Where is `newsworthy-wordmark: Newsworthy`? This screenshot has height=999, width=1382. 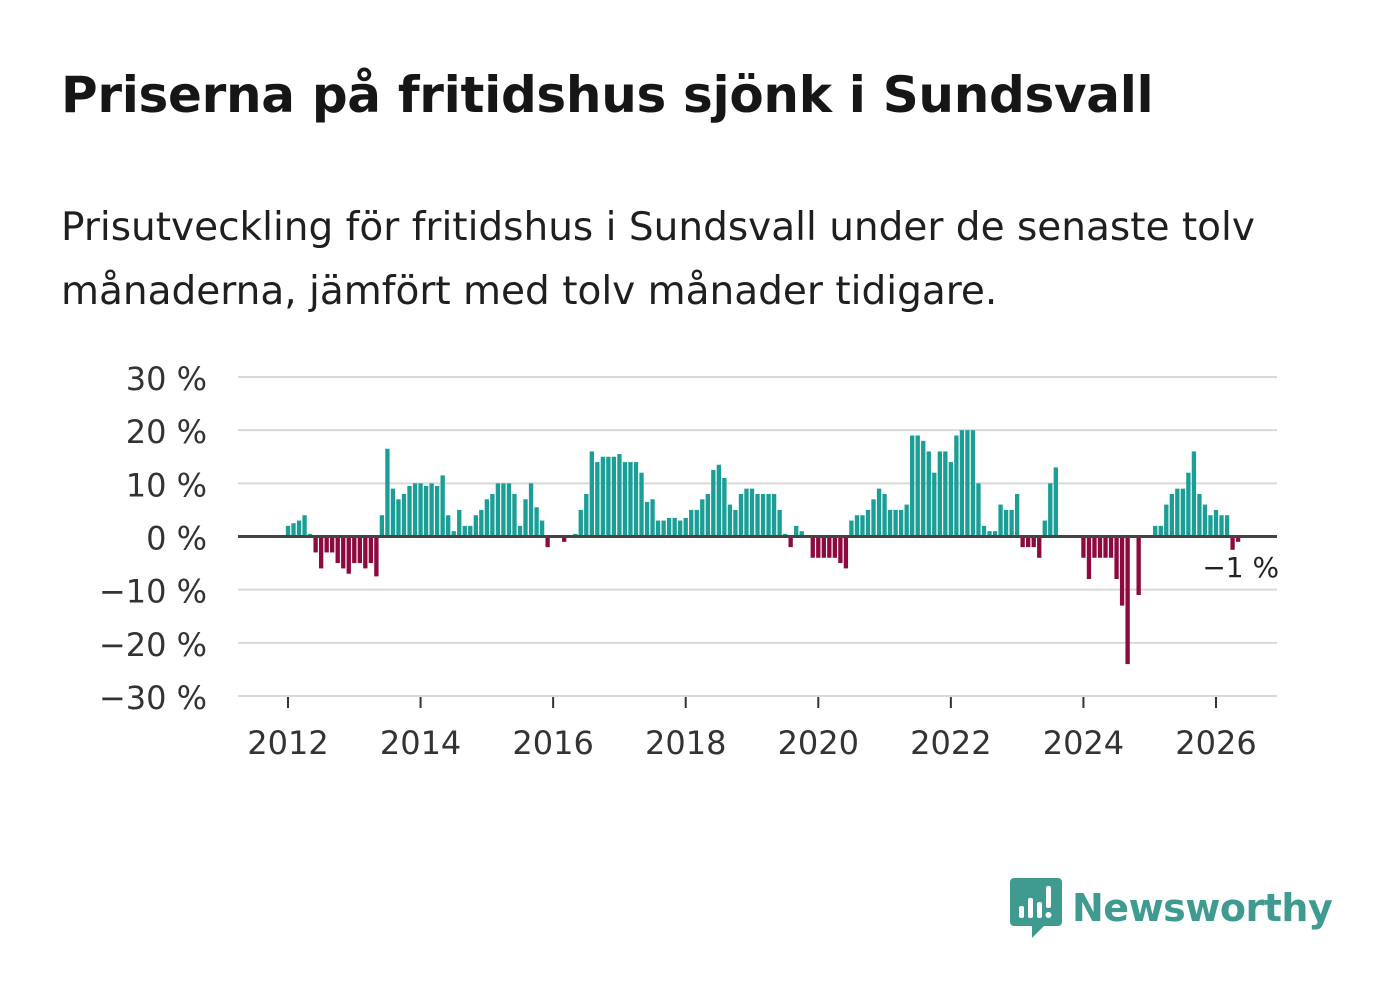
newsworthy-wordmark: Newsworthy is located at coordinates (1202, 908).